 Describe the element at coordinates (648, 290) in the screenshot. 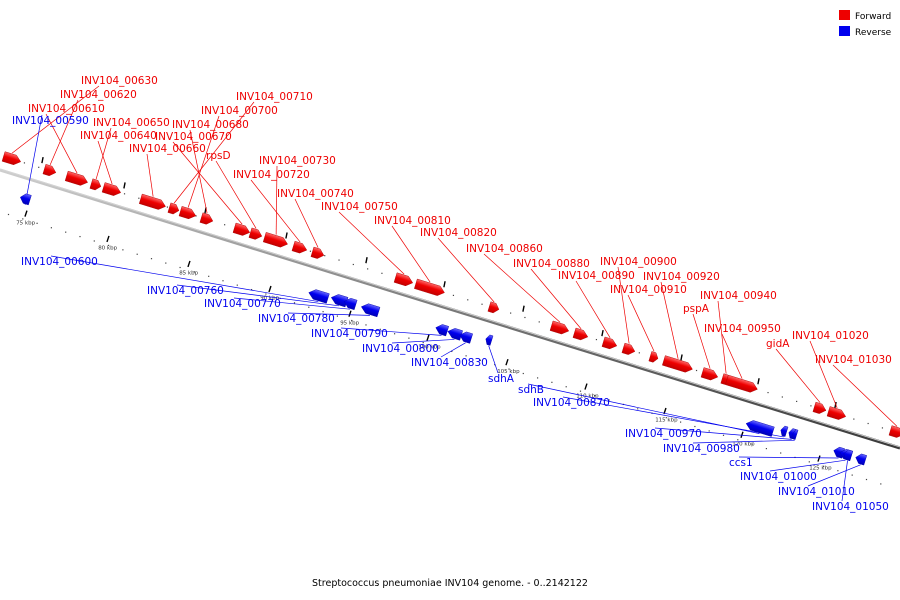

I see `forward-gene-label: INV104_00910` at that location.